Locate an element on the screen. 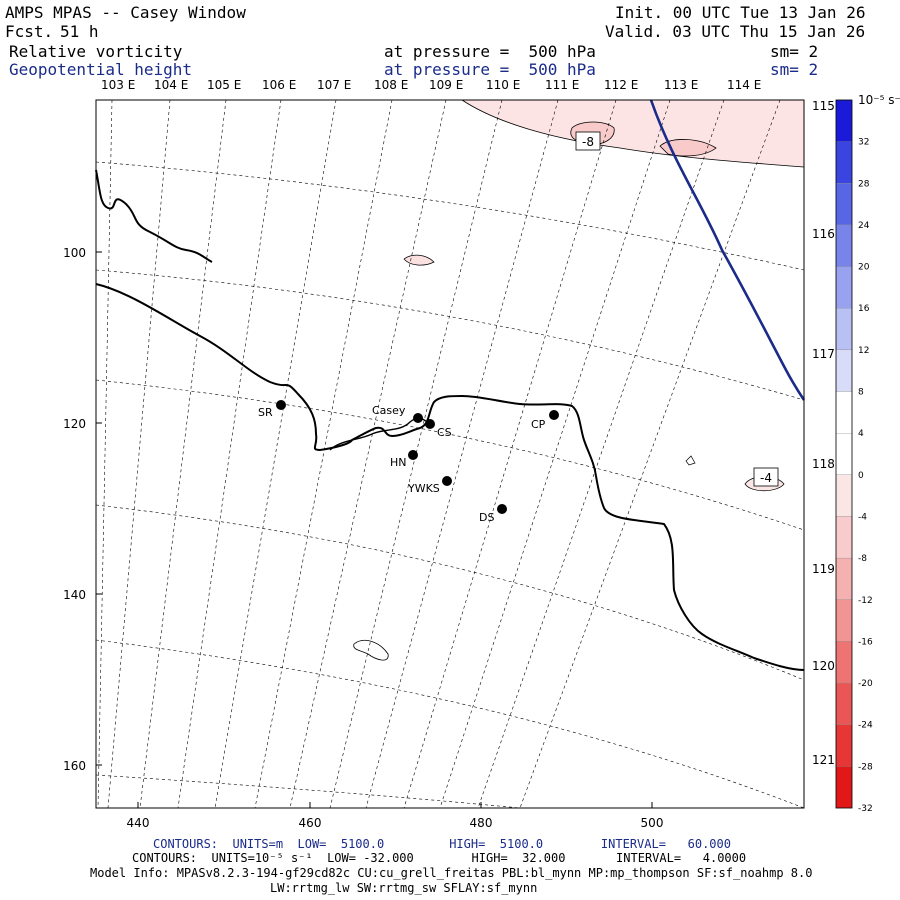  y-tick-140: 140 is located at coordinates (74, 595).